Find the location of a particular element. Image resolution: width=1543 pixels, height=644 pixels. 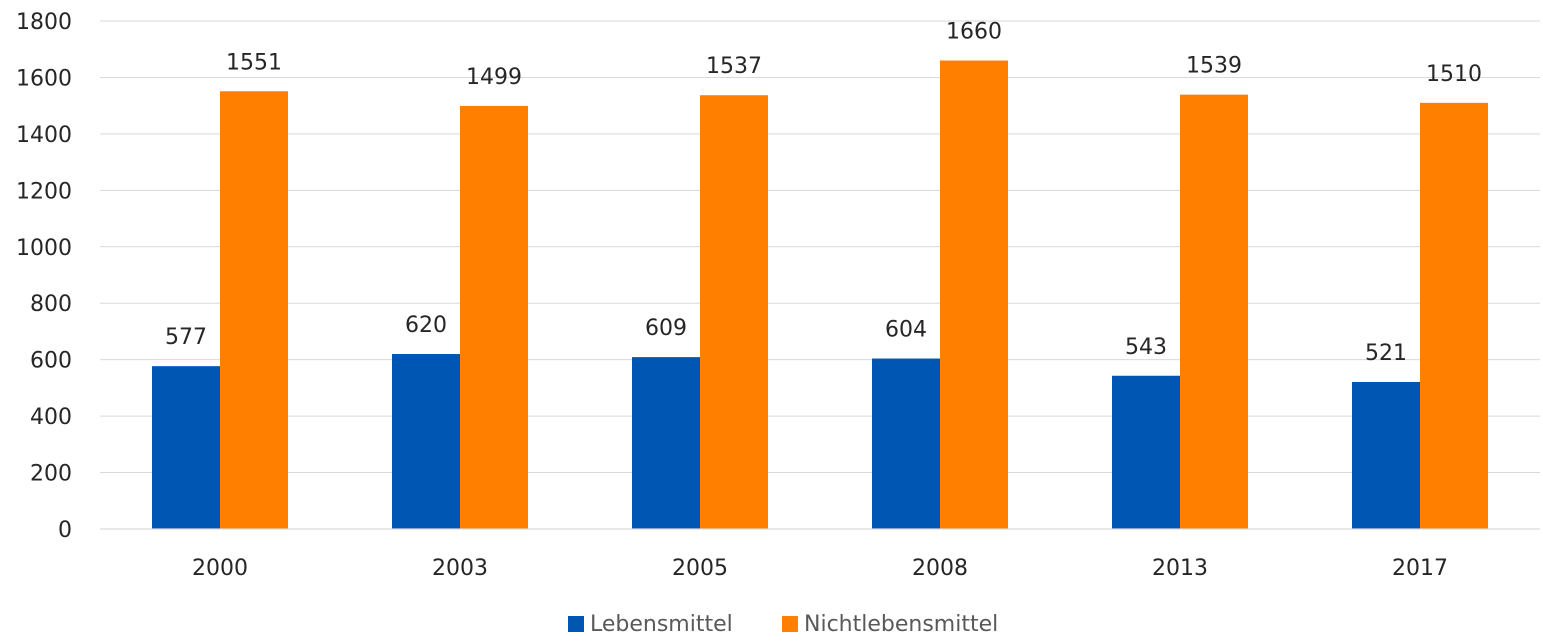

legend: Lebensmittel Nichtlebensmittel is located at coordinates (783, 624).